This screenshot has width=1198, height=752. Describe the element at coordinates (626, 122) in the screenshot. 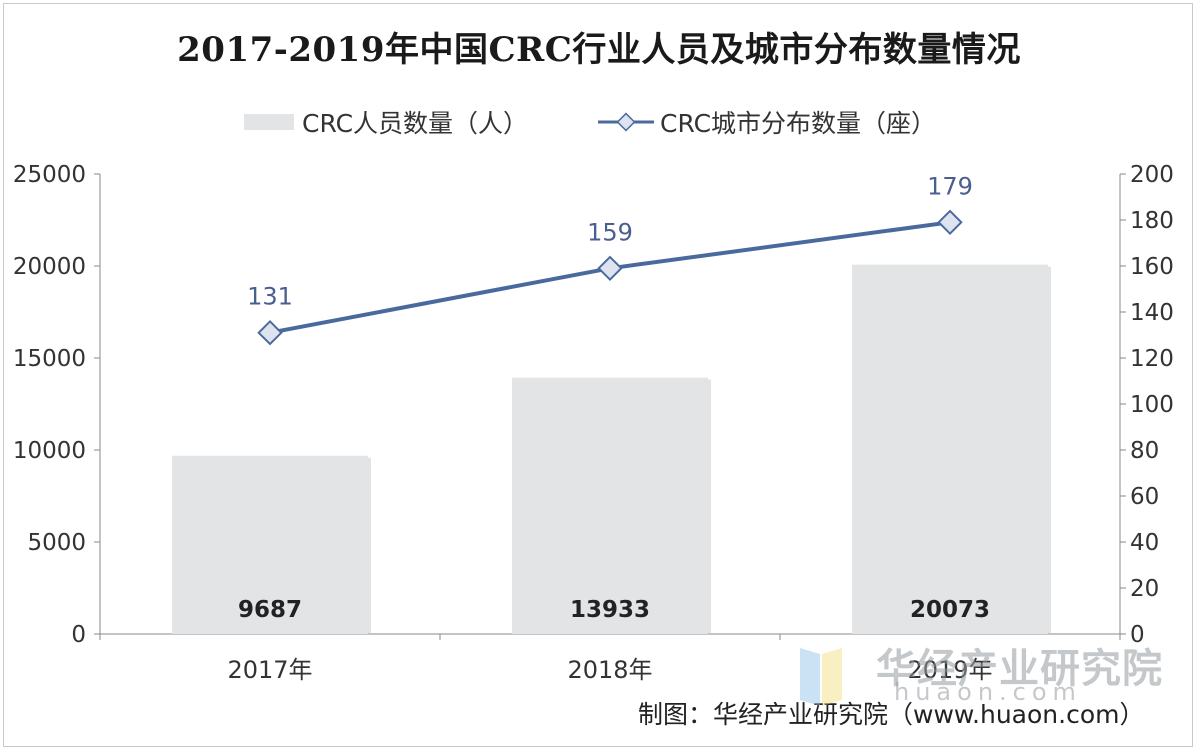

I see `legend-swatch-line` at that location.